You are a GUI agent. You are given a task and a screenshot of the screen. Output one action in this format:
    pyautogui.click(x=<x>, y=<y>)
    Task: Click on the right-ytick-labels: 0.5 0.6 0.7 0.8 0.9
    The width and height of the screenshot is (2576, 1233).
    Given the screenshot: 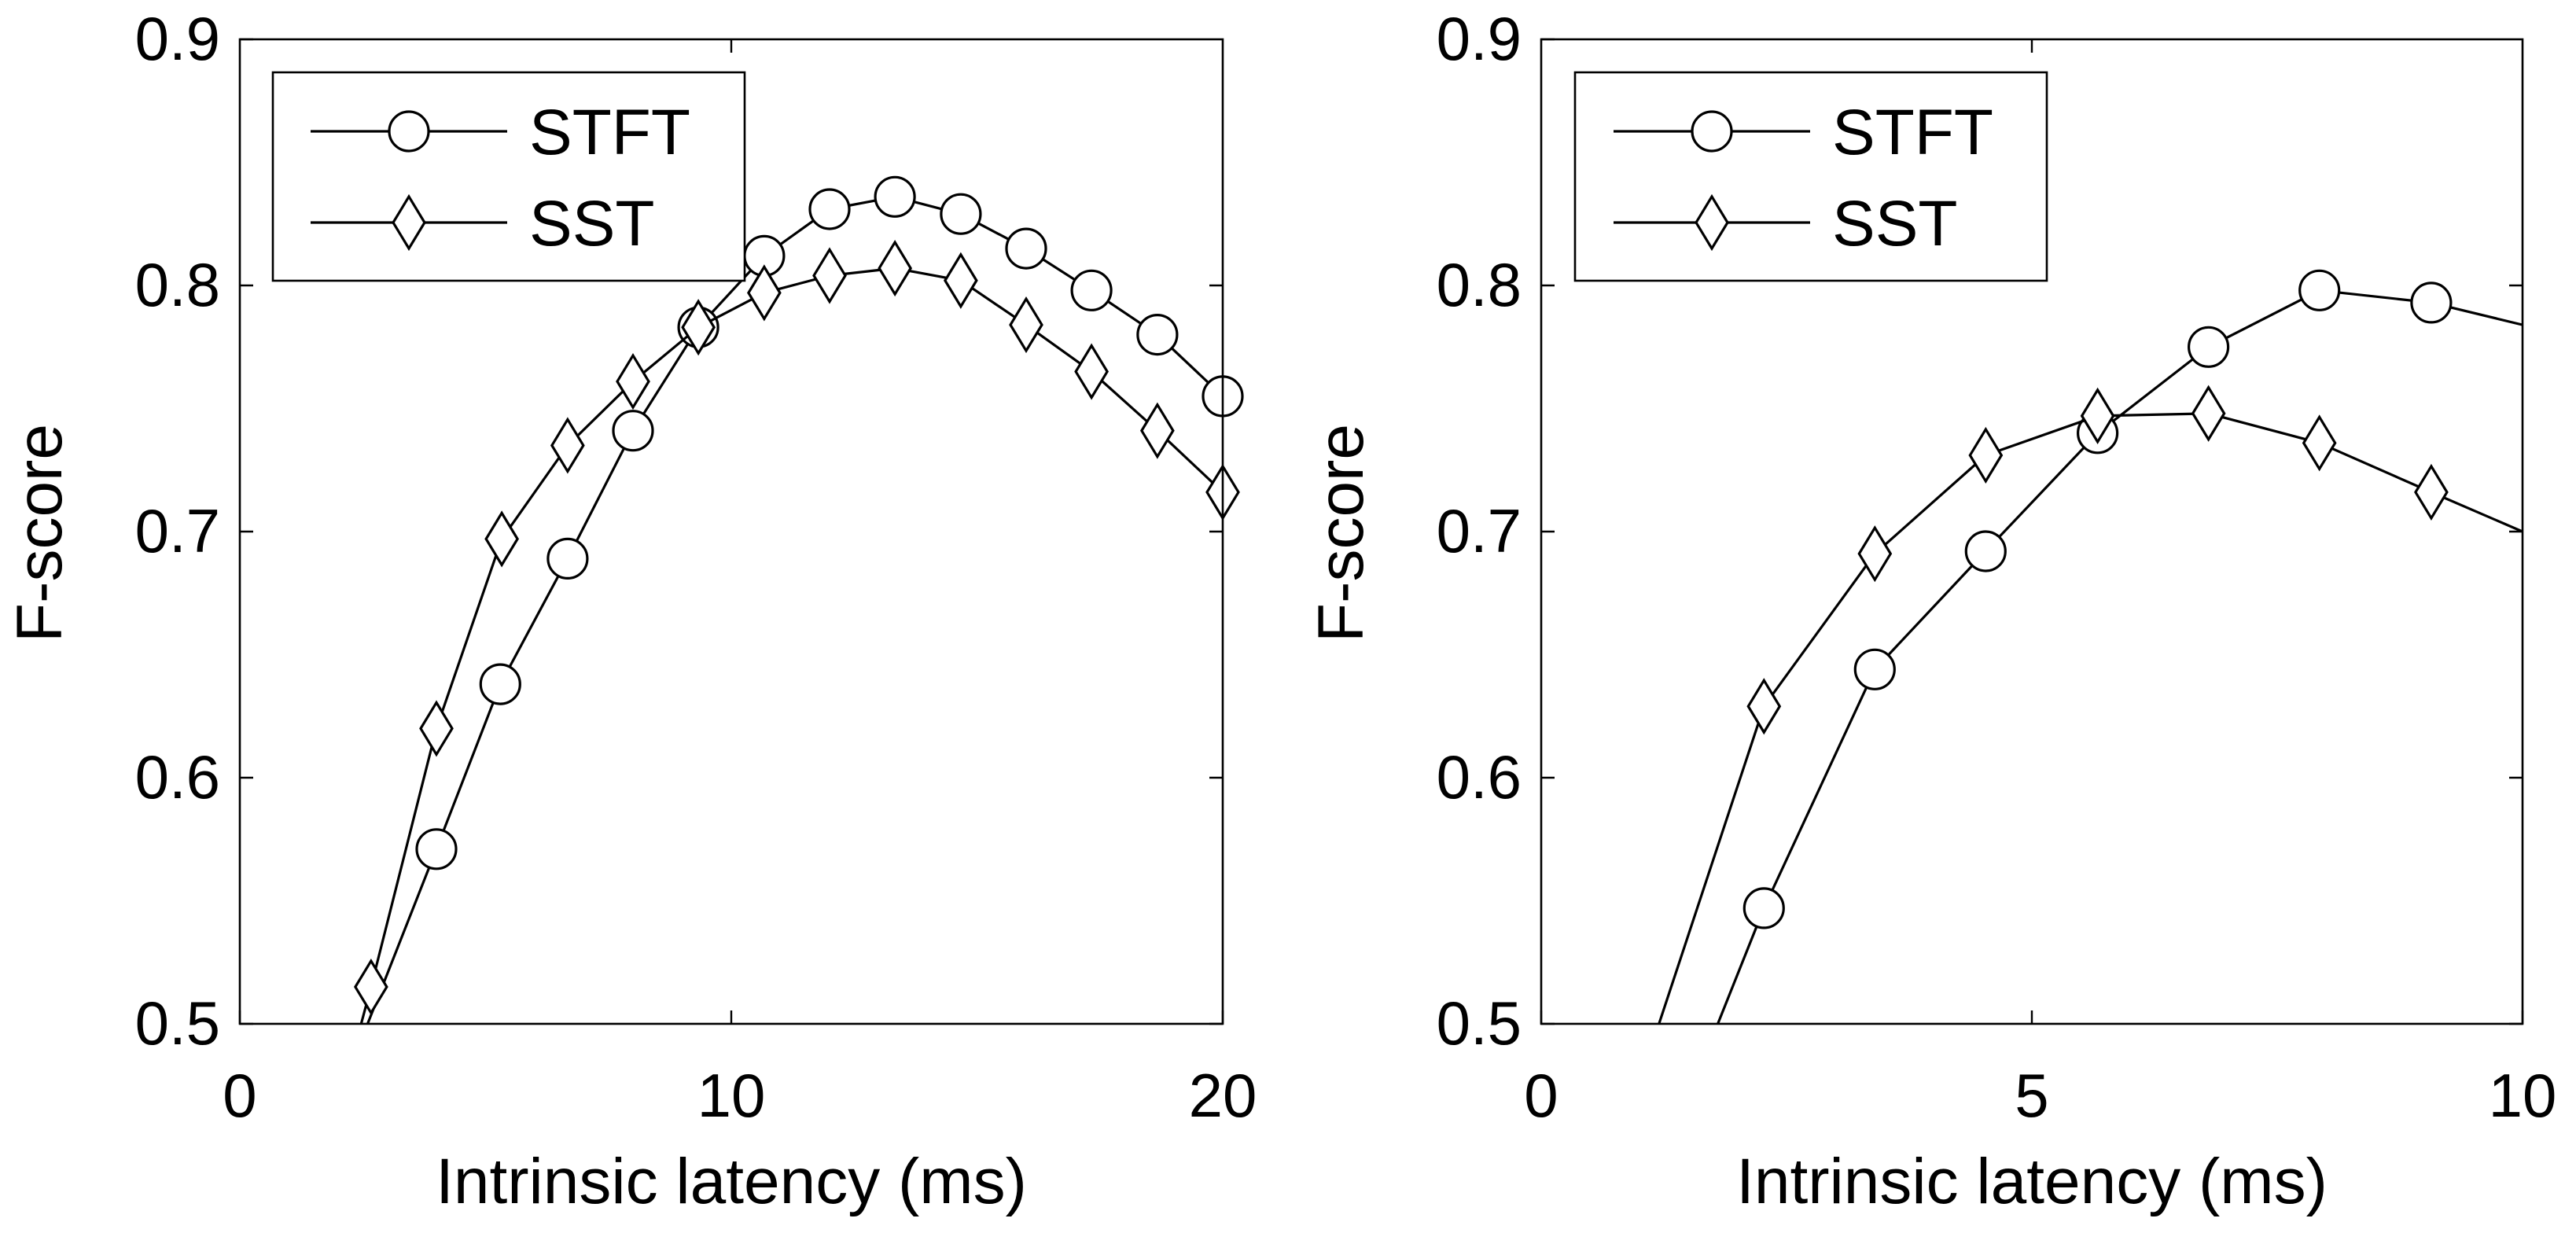 What is the action you would take?
    pyautogui.click(x=1479, y=531)
    